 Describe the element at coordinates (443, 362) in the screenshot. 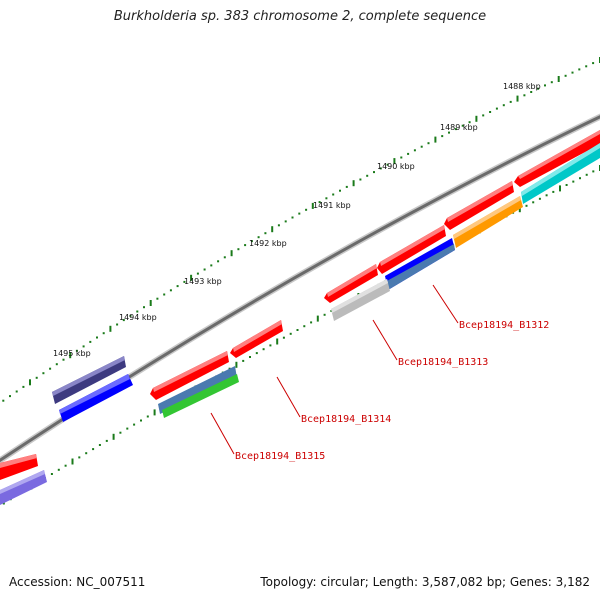

I see `gene-label-b1313: Bcep18194_B1313` at that location.